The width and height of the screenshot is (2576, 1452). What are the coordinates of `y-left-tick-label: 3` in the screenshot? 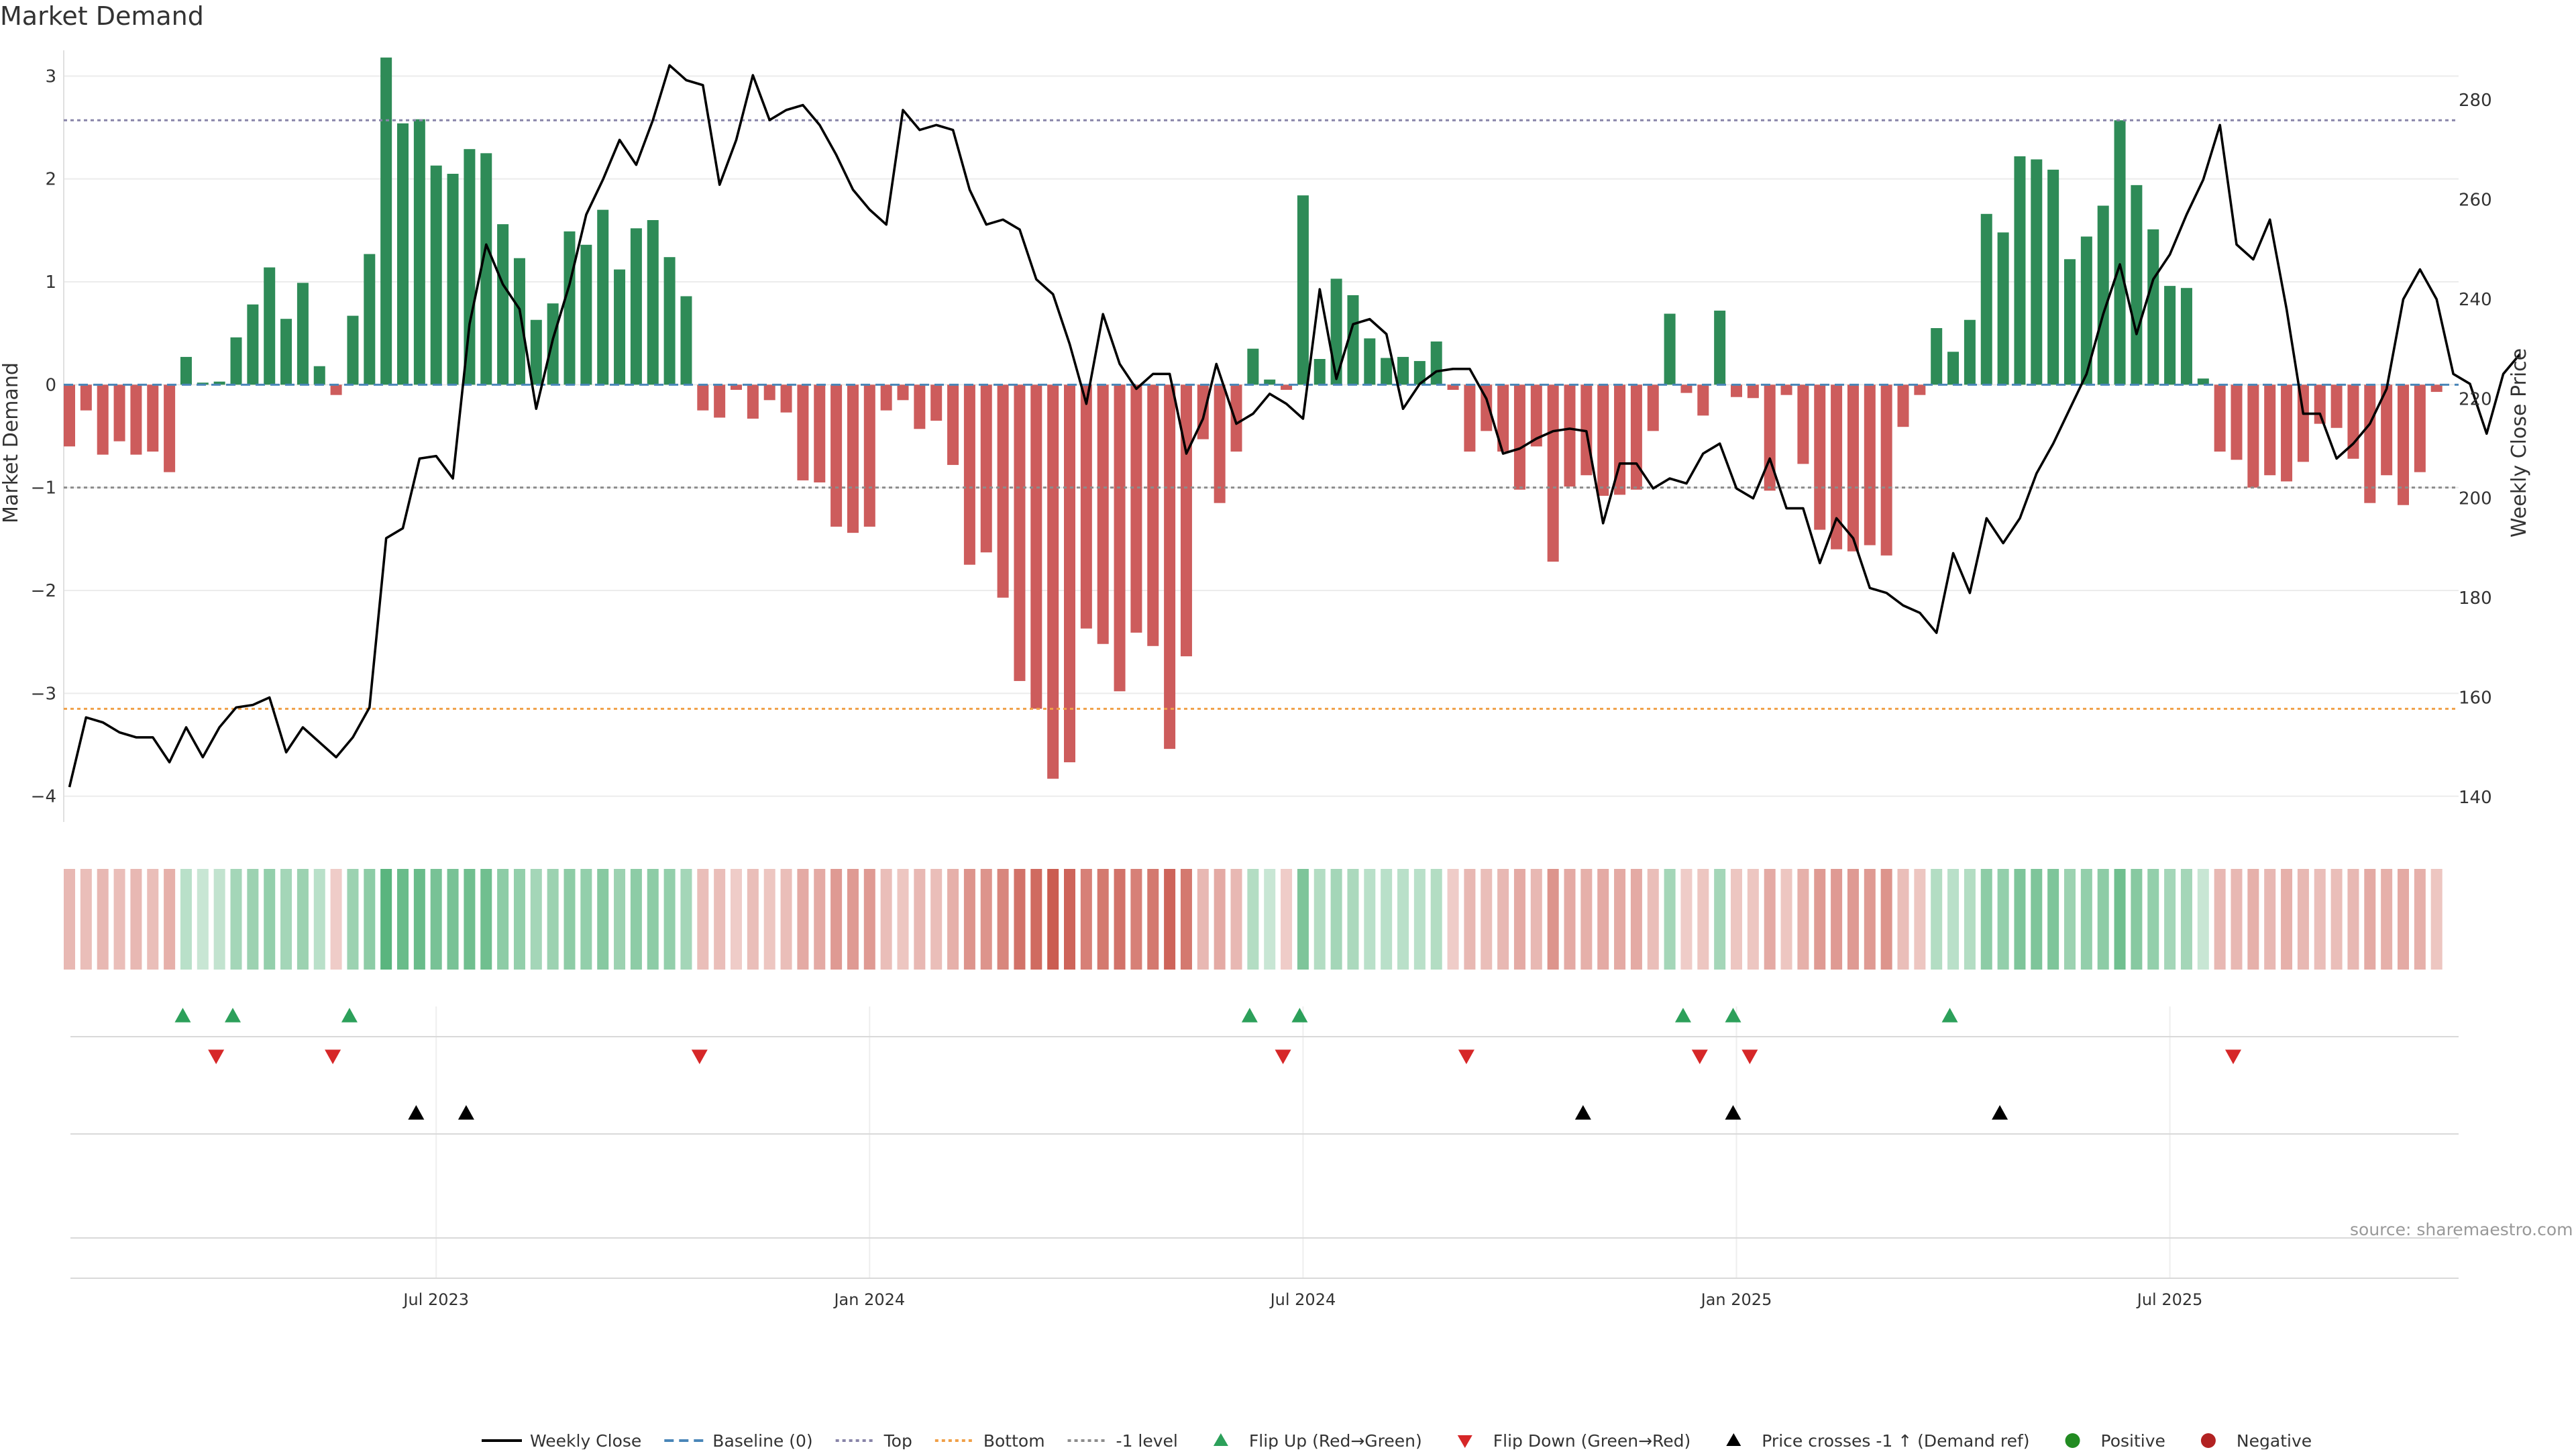 It's located at (50, 77).